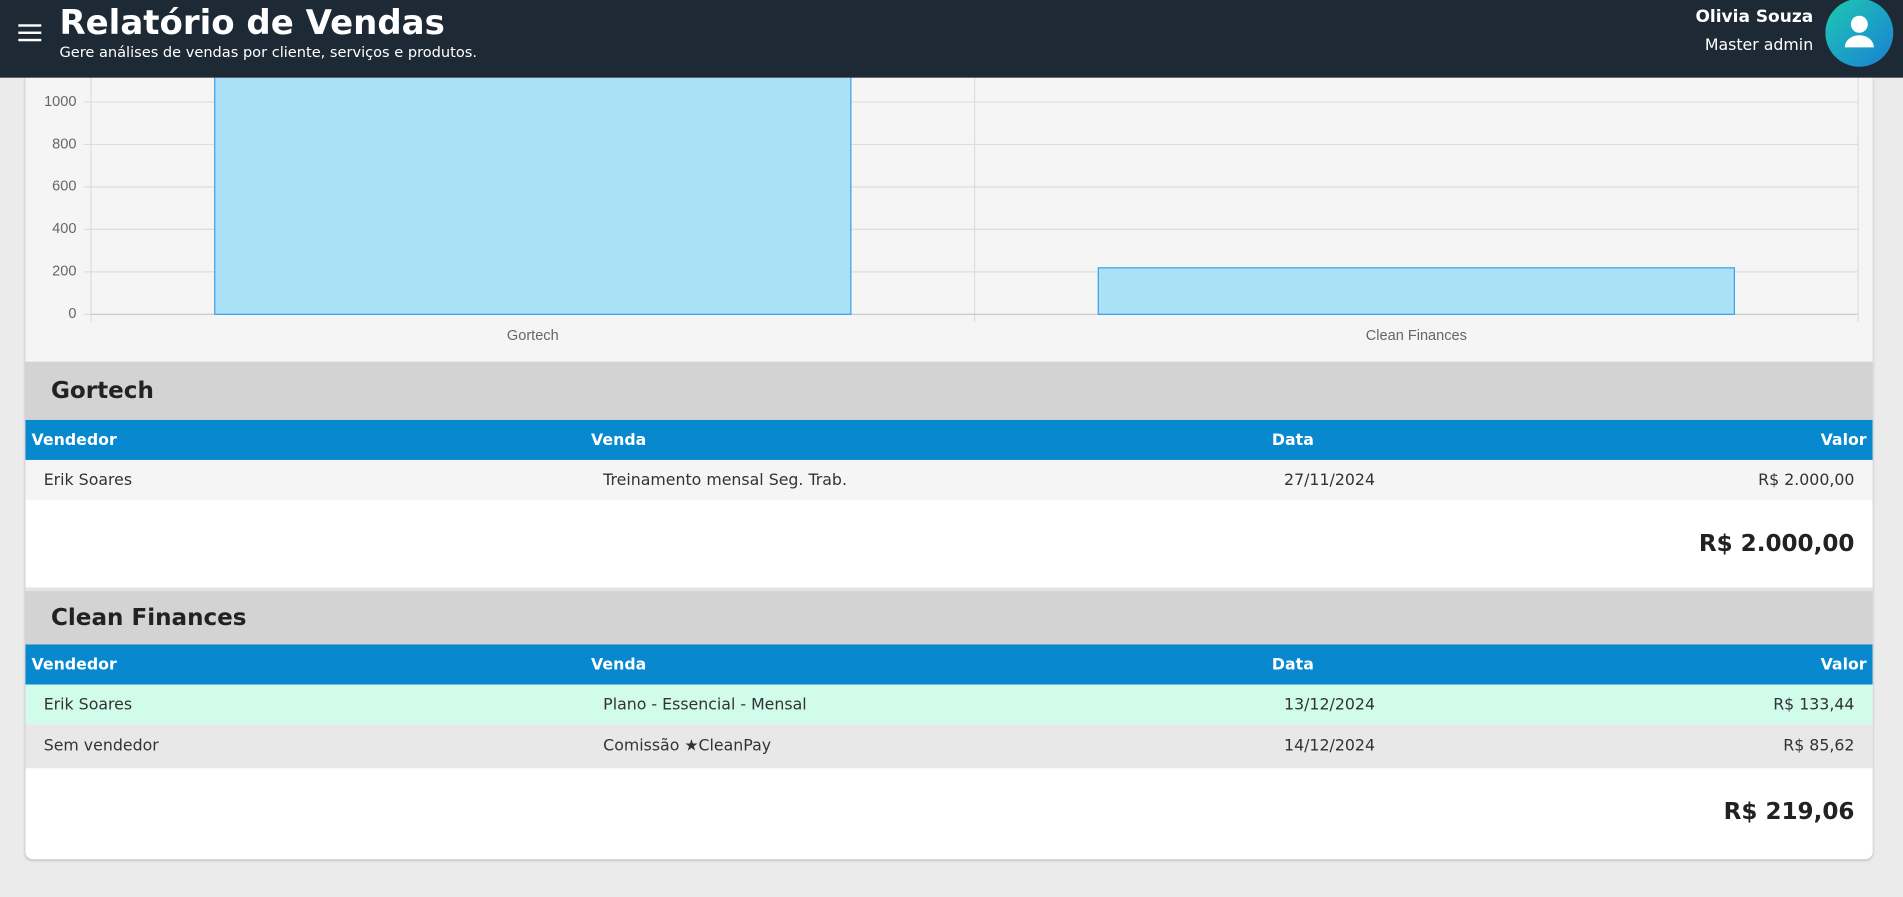  What do you see at coordinates (1860, 34) in the screenshot?
I see `avatar` at bounding box center [1860, 34].